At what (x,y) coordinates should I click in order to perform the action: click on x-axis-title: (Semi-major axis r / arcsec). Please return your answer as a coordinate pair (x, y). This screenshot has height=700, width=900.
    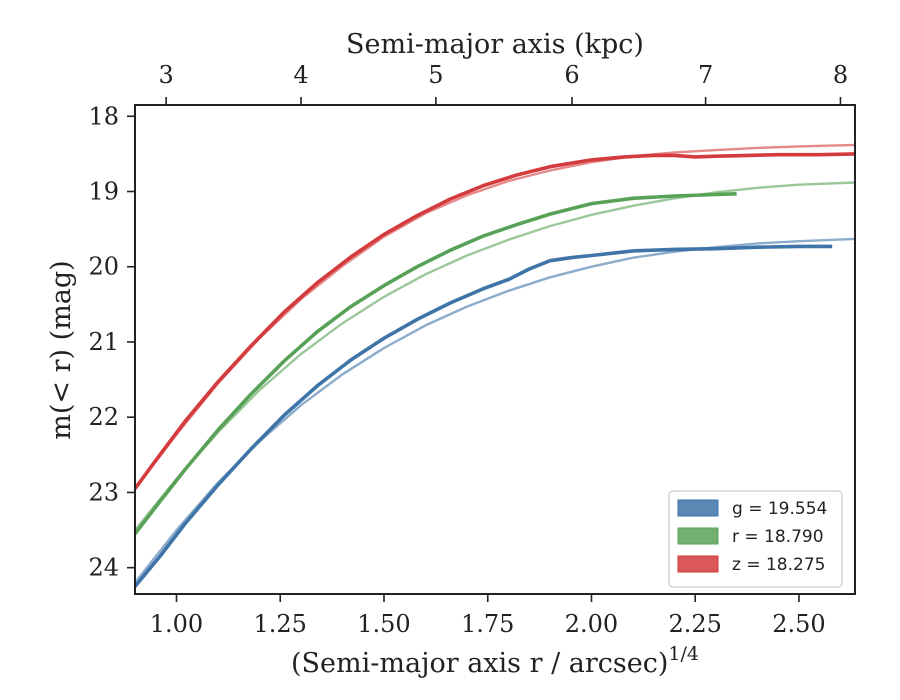
    Looking at the image, I should click on (479, 663).